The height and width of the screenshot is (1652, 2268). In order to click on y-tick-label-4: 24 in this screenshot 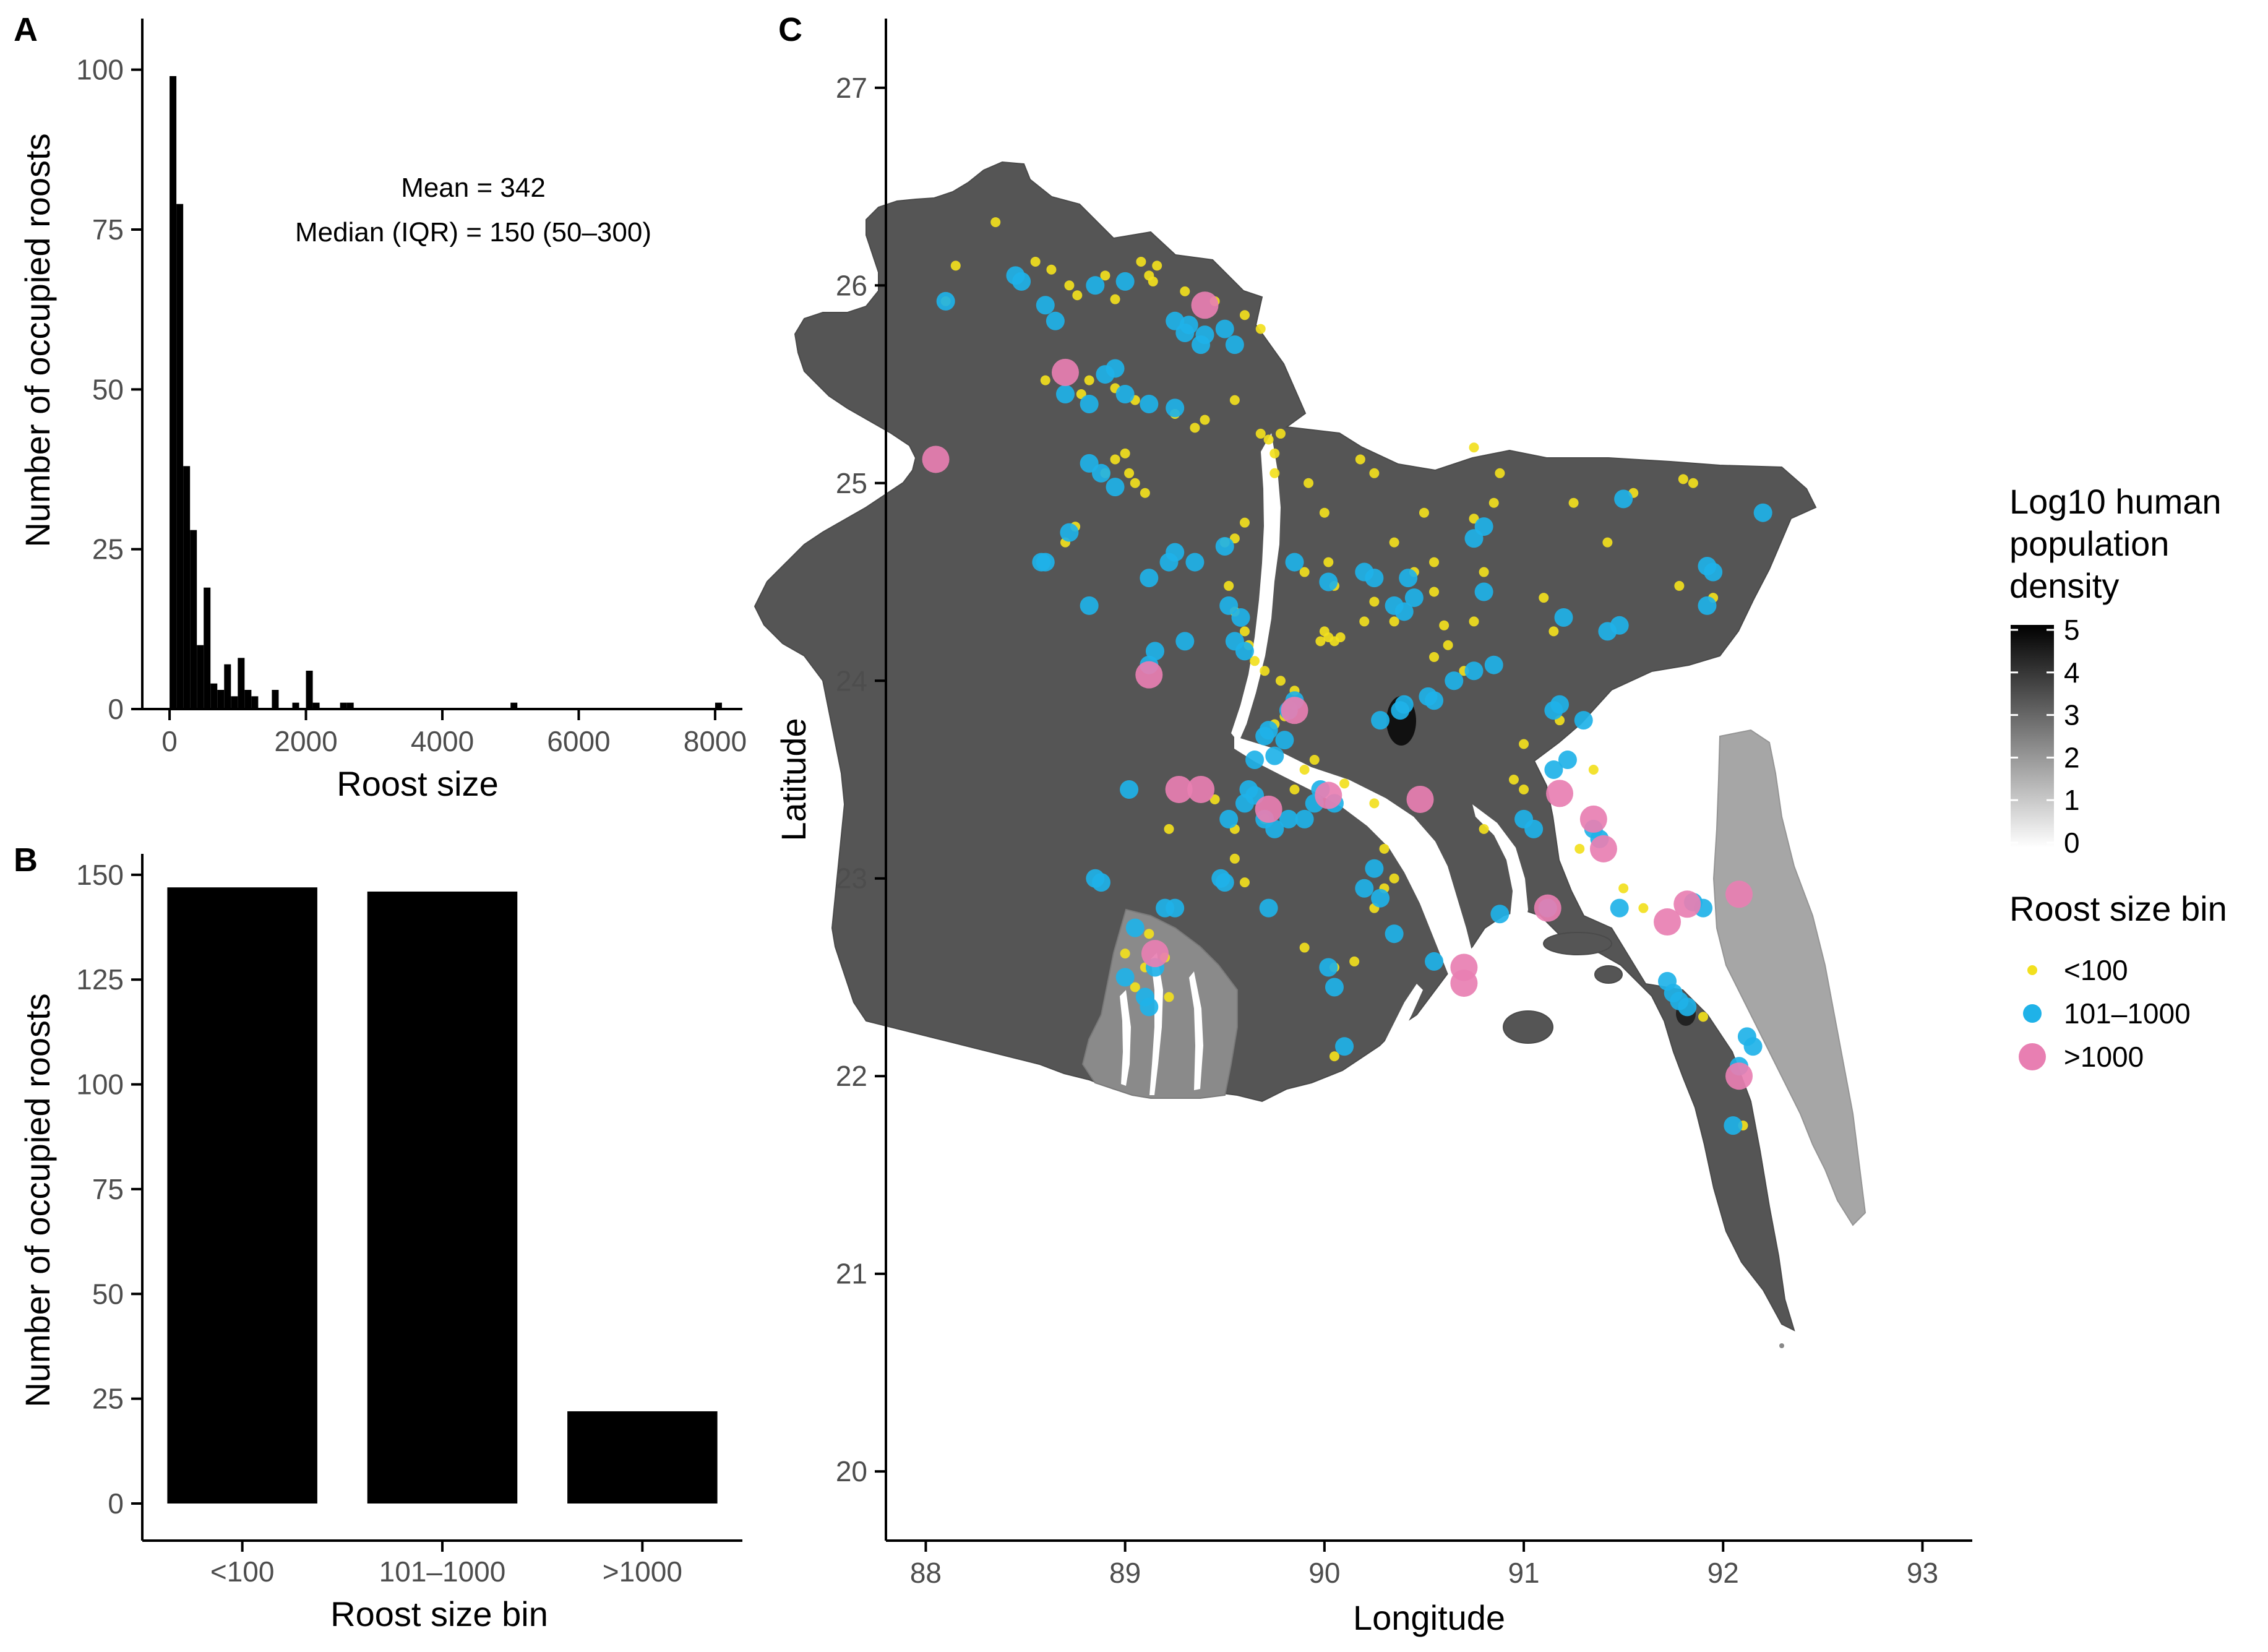, I will do `click(851, 681)`.